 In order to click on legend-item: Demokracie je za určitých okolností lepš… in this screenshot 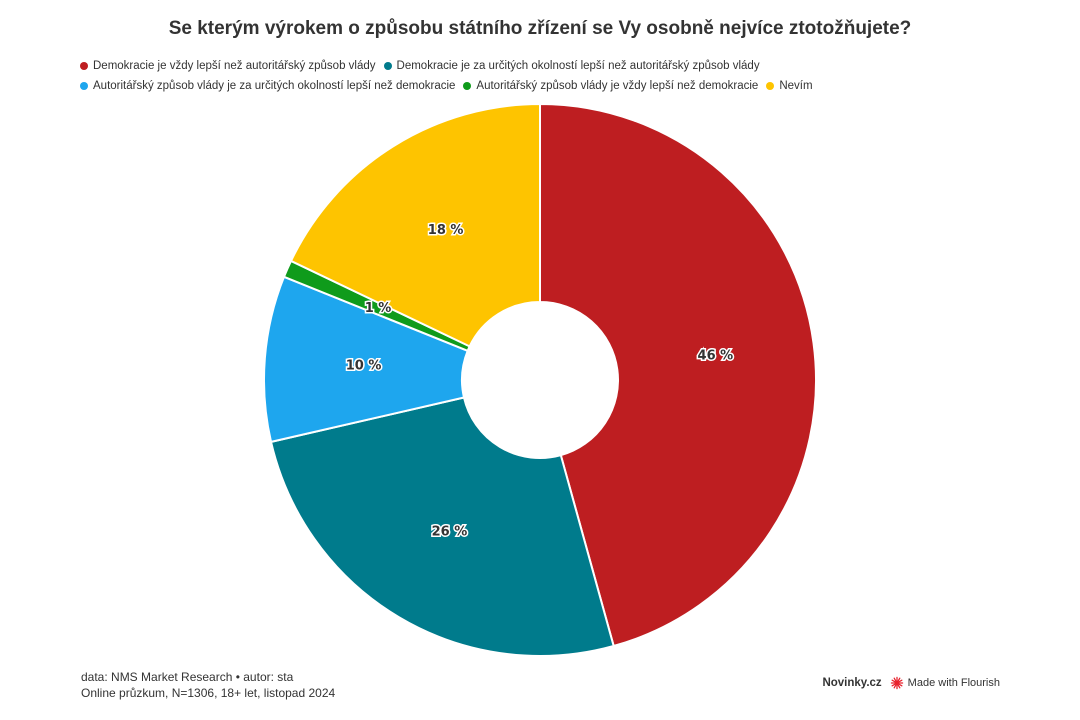, I will do `click(571, 66)`.